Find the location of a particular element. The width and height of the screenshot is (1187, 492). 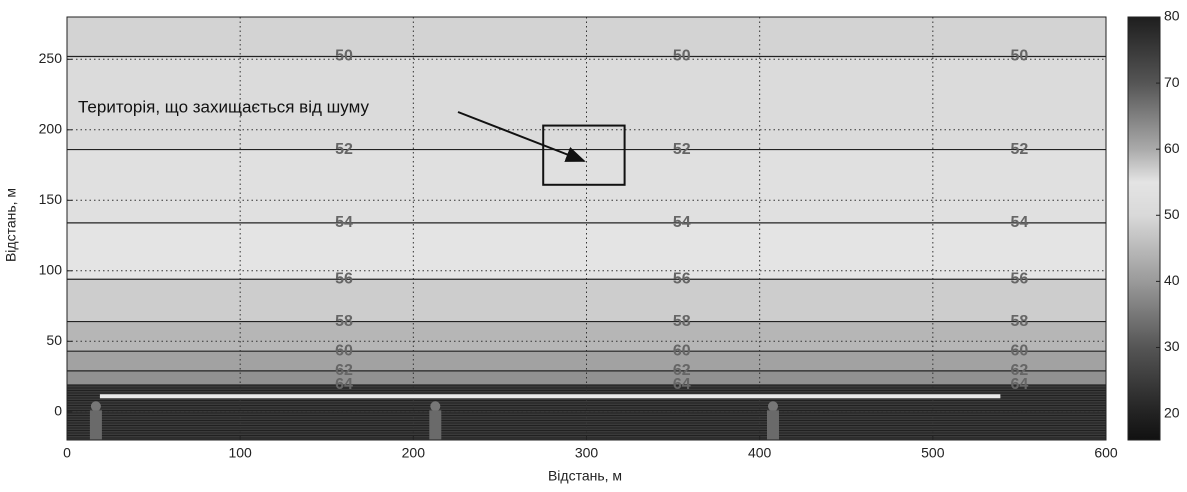

band is located at coordinates (586, 361).